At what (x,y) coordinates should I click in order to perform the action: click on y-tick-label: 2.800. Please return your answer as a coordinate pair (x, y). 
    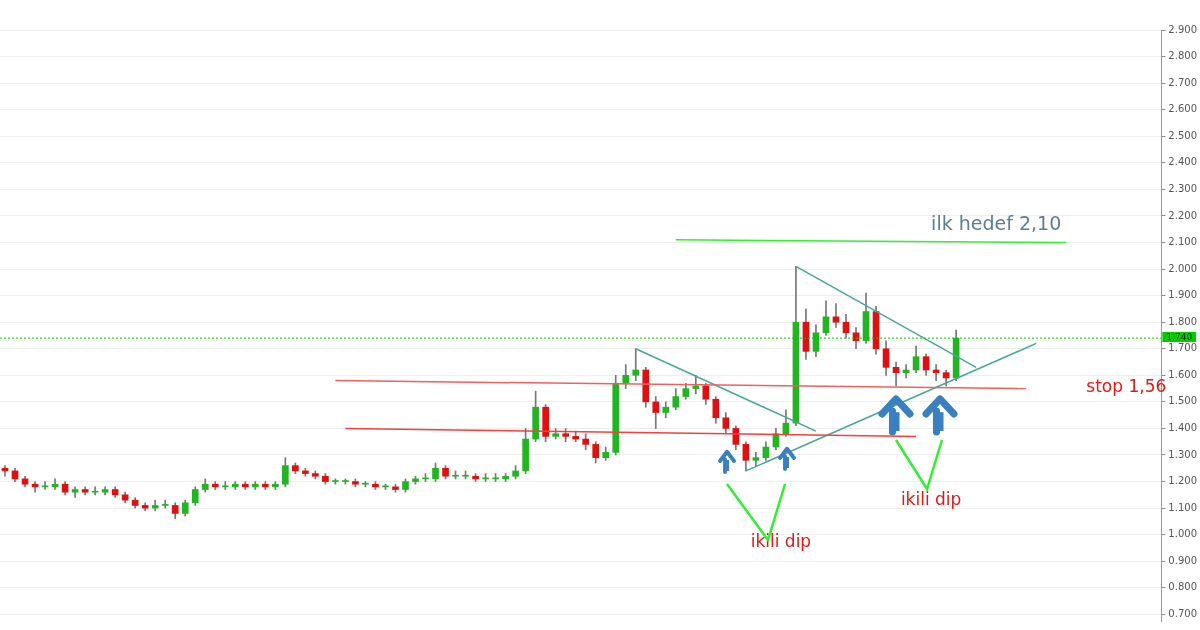
    Looking at the image, I should click on (1183, 56).